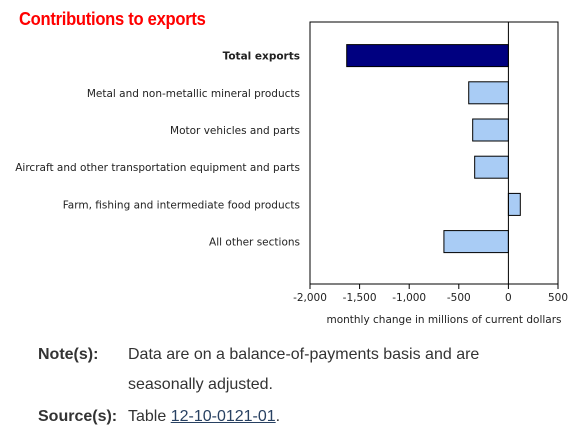  I want to click on x-tick-label: -1,000, so click(409, 298).